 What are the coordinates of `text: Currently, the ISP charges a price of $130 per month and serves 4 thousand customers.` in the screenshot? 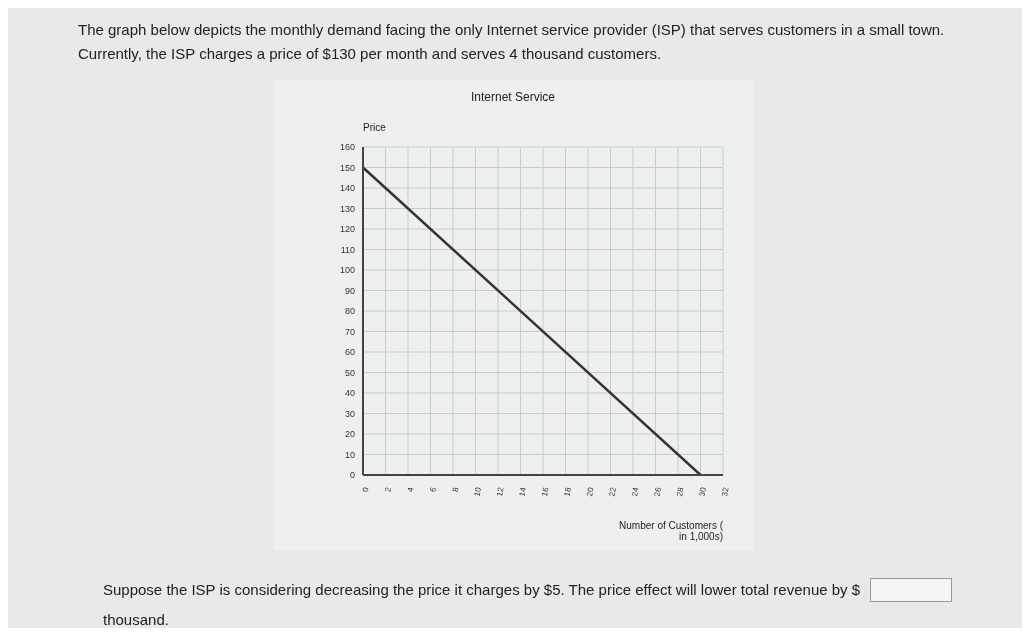 It's located at (370, 54).